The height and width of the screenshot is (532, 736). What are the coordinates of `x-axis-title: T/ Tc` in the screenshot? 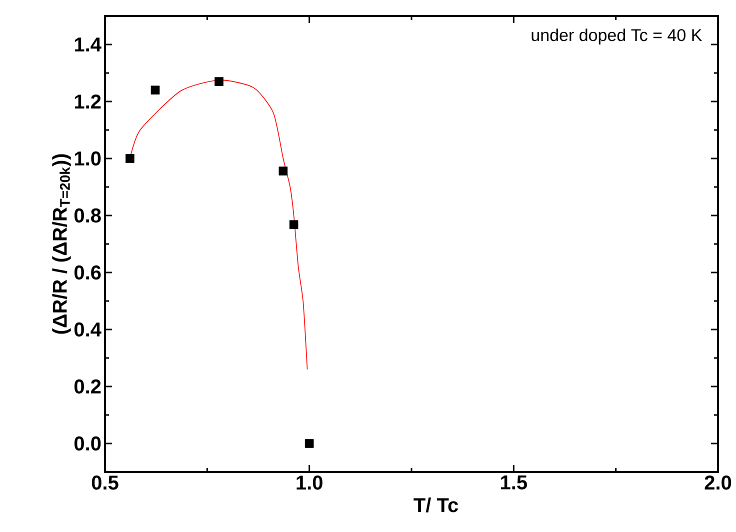 It's located at (436, 505).